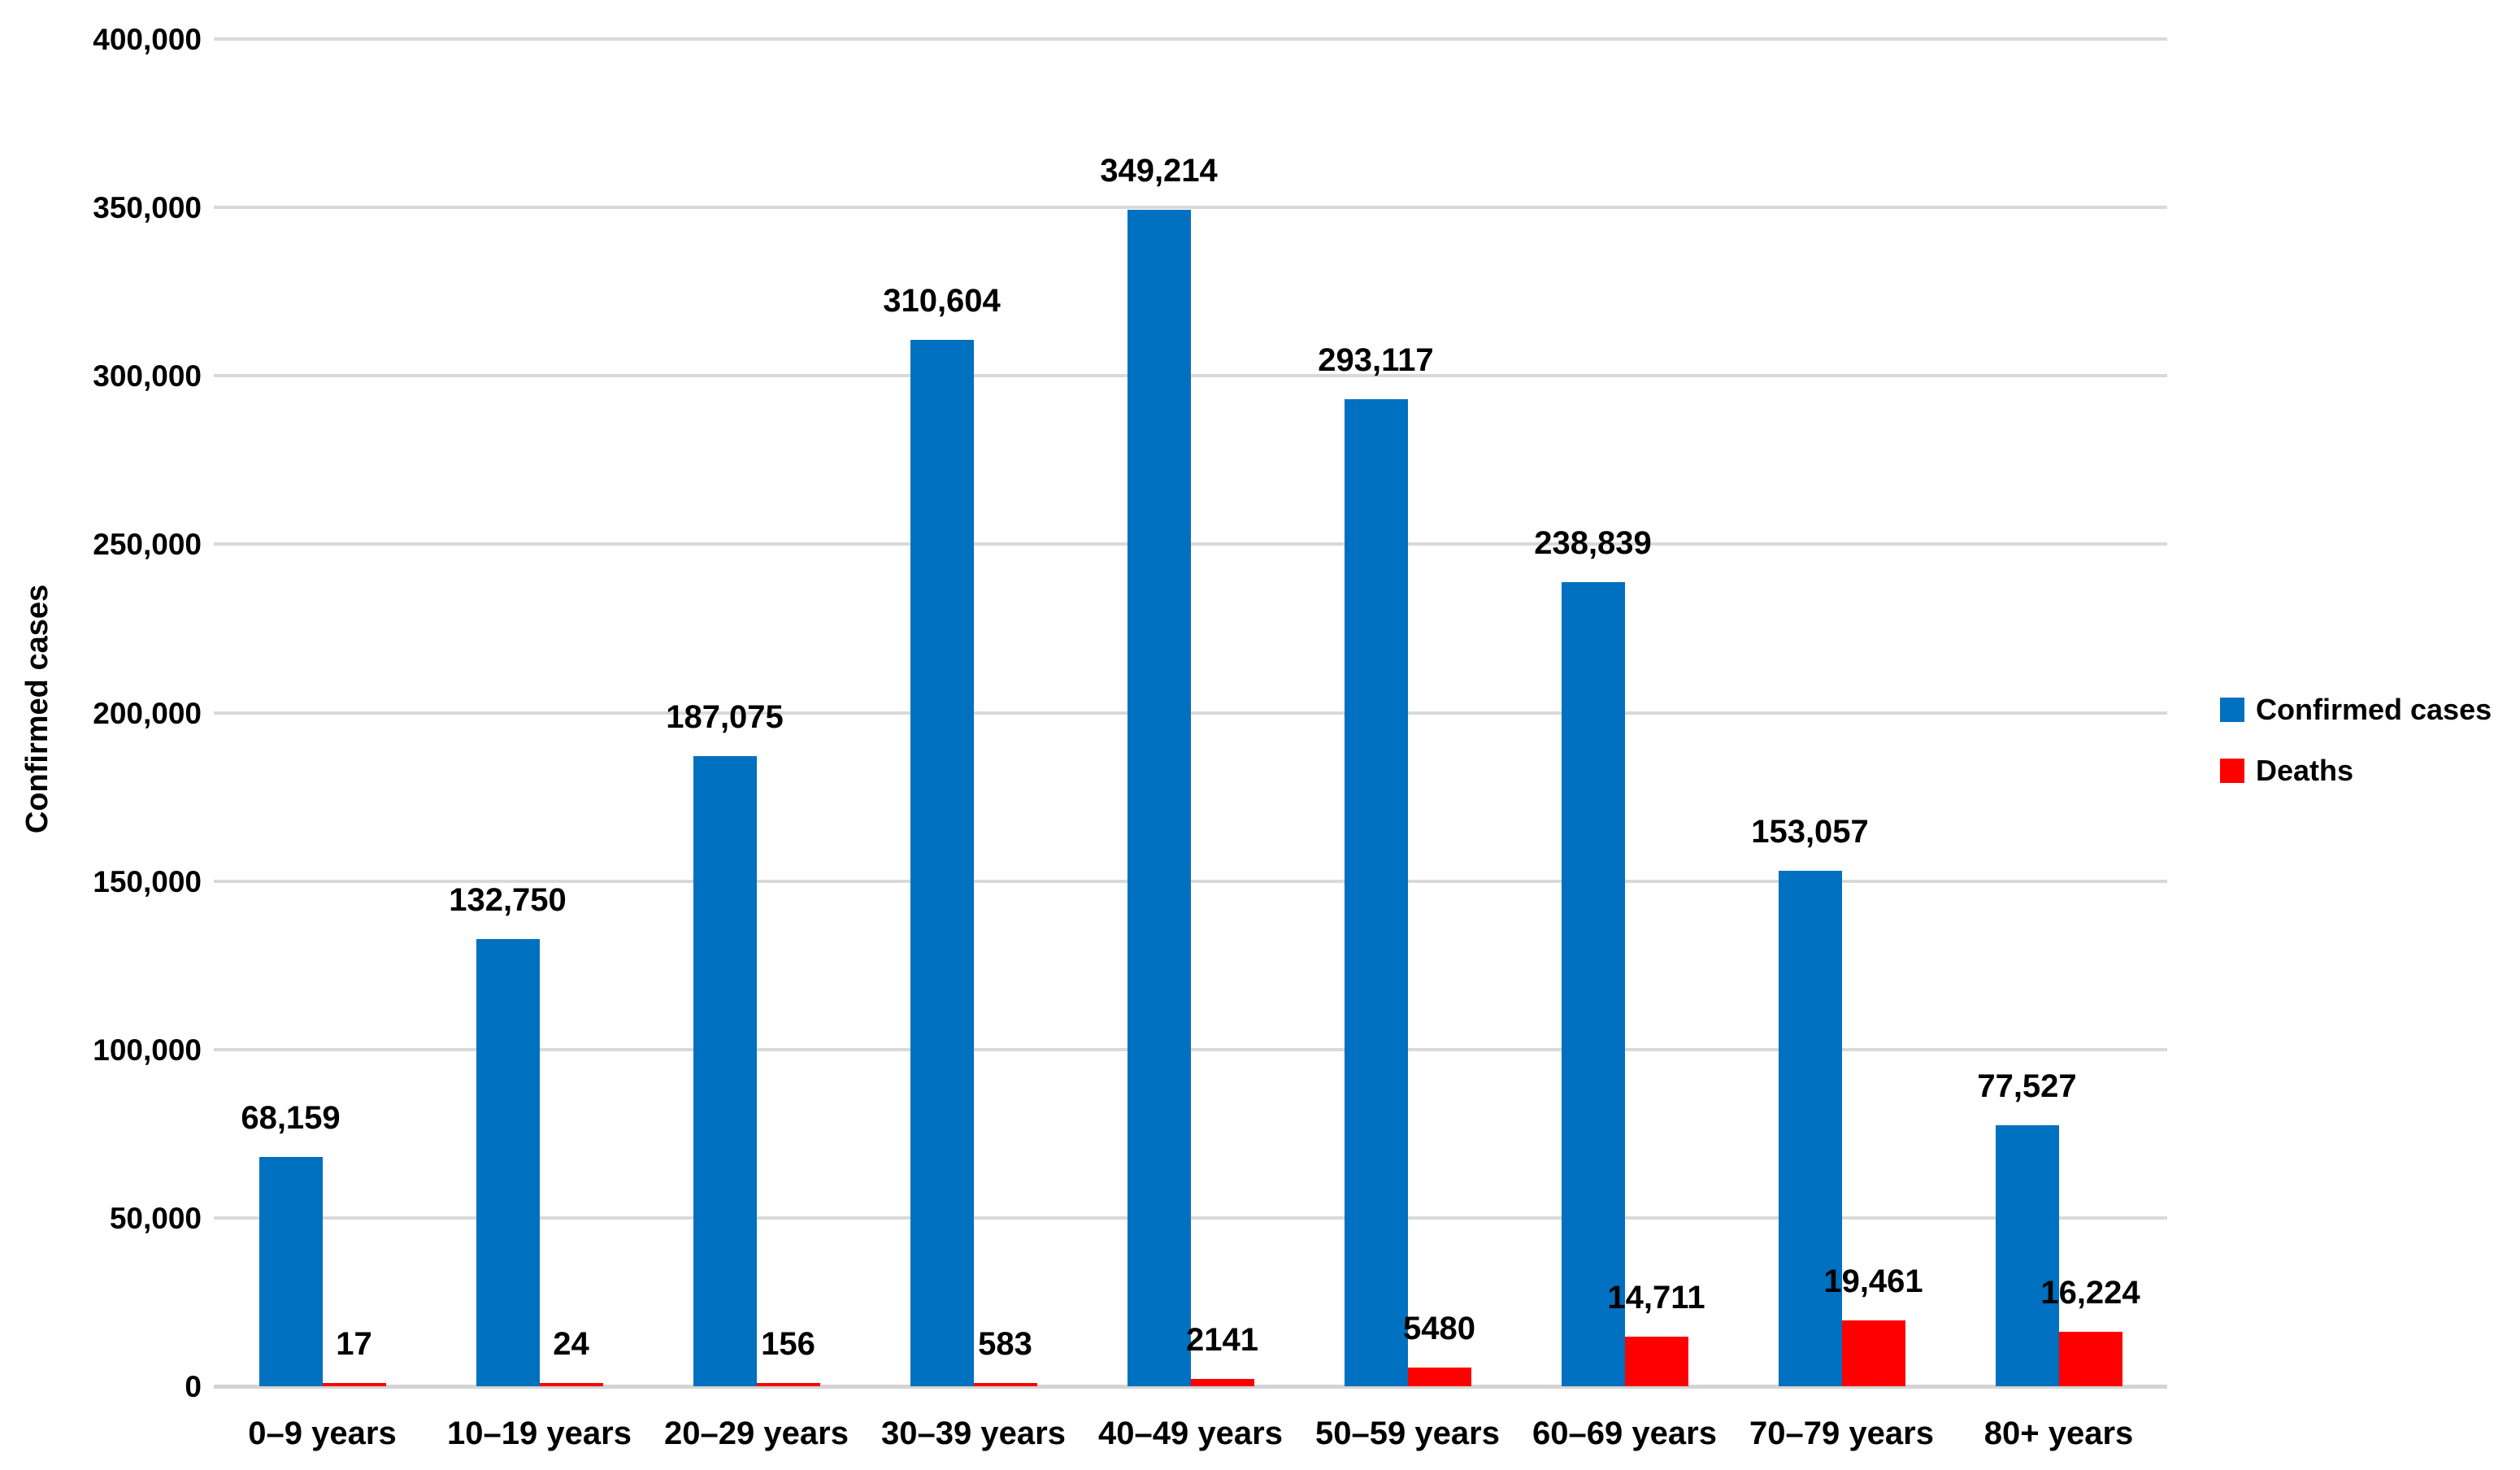 The width and height of the screenshot is (2520, 1470). Describe the element at coordinates (354, 1344) in the screenshot. I see `deaths-value-label: 17` at that location.